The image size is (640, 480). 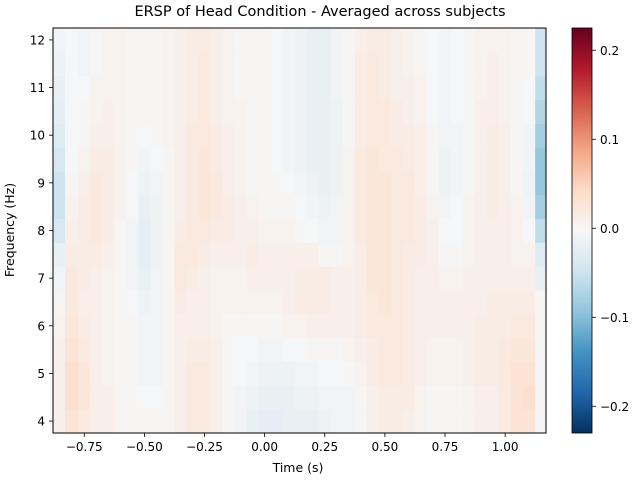 I want to click on y-axis: 4 5 6 7 8 9 10 11 12, so click(x=41, y=231).